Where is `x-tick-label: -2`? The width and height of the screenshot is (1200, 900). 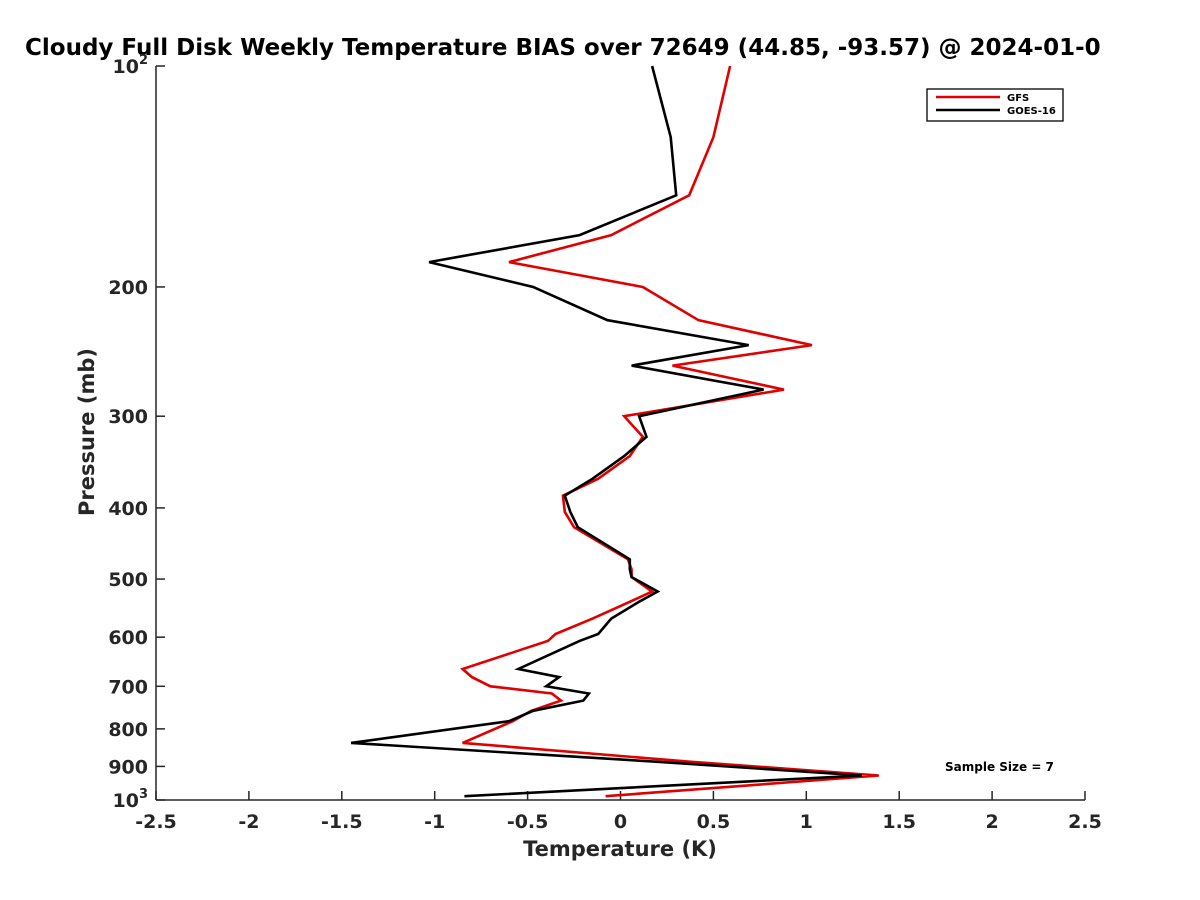 x-tick-label: -2 is located at coordinates (248, 822).